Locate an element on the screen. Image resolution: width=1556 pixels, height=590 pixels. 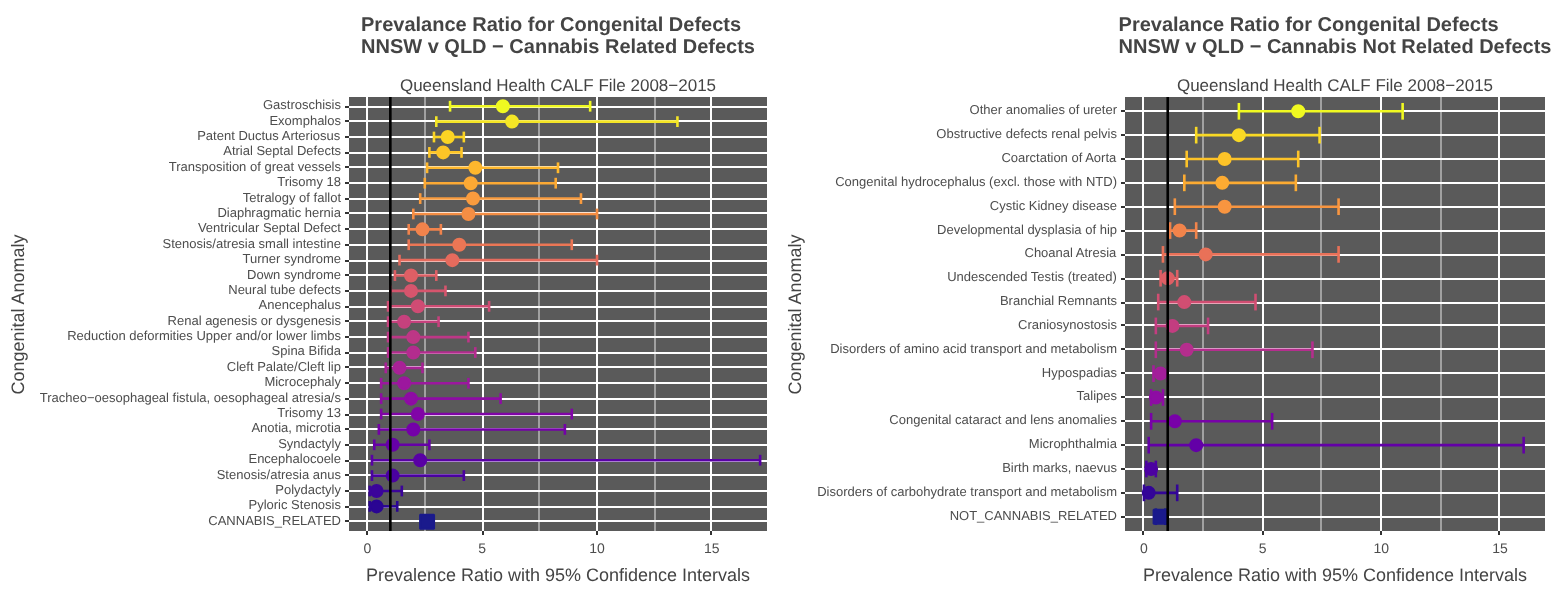
chart-title: Prevalance Ratio for Congenital Defects NNSW v QLD − Cannabis Related Defects is located at coordinates (558, 37).